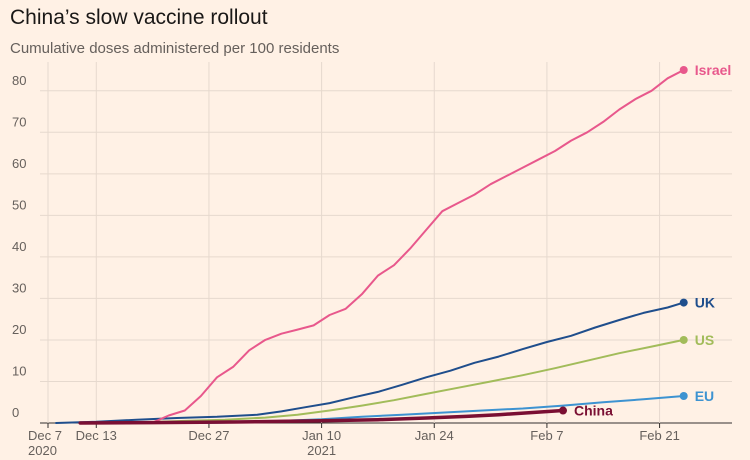 The image size is (750, 460). Describe the element at coordinates (19, 287) in the screenshot. I see `y-tick-label: 30` at that location.